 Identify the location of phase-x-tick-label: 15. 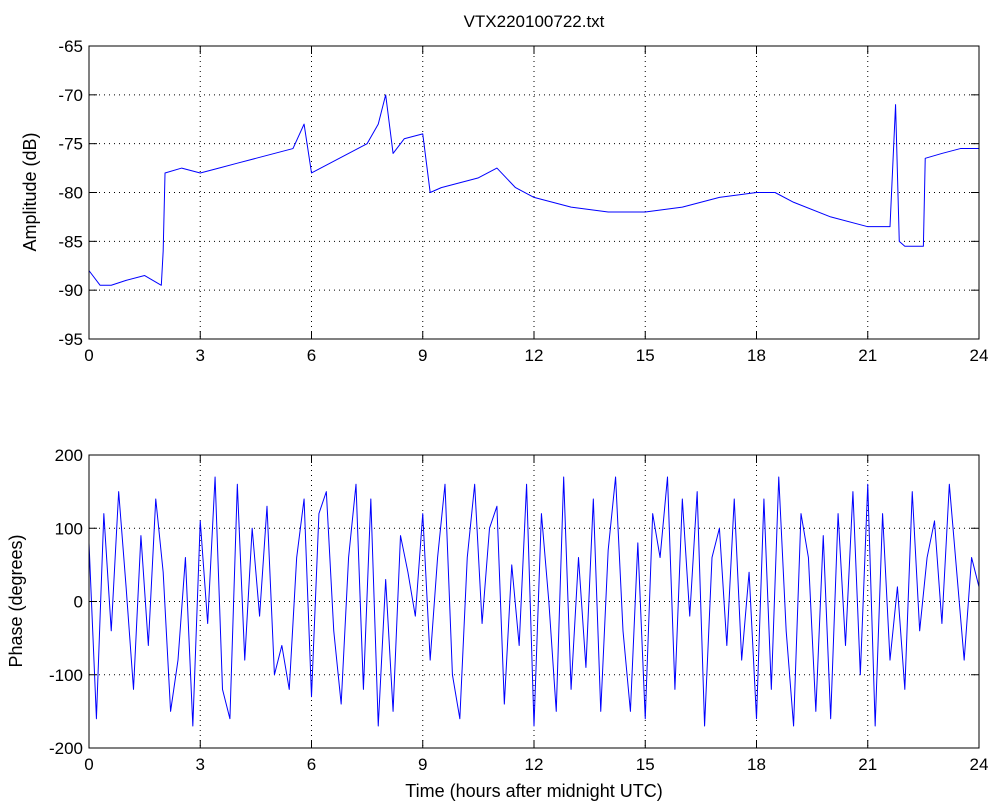
(645, 764).